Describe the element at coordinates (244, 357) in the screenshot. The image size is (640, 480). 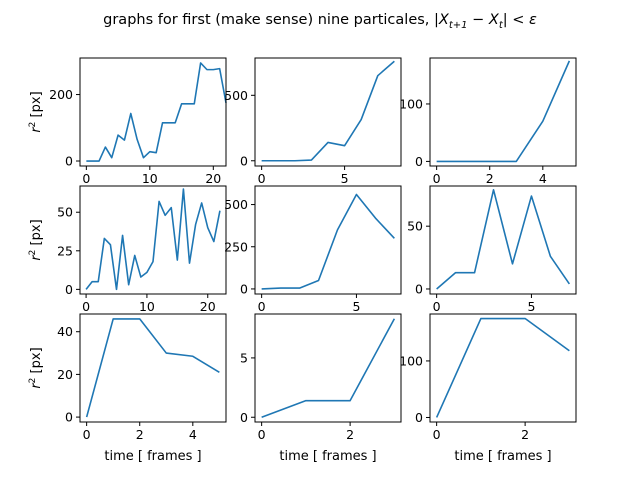
I see `y-tick-label: 5` at that location.